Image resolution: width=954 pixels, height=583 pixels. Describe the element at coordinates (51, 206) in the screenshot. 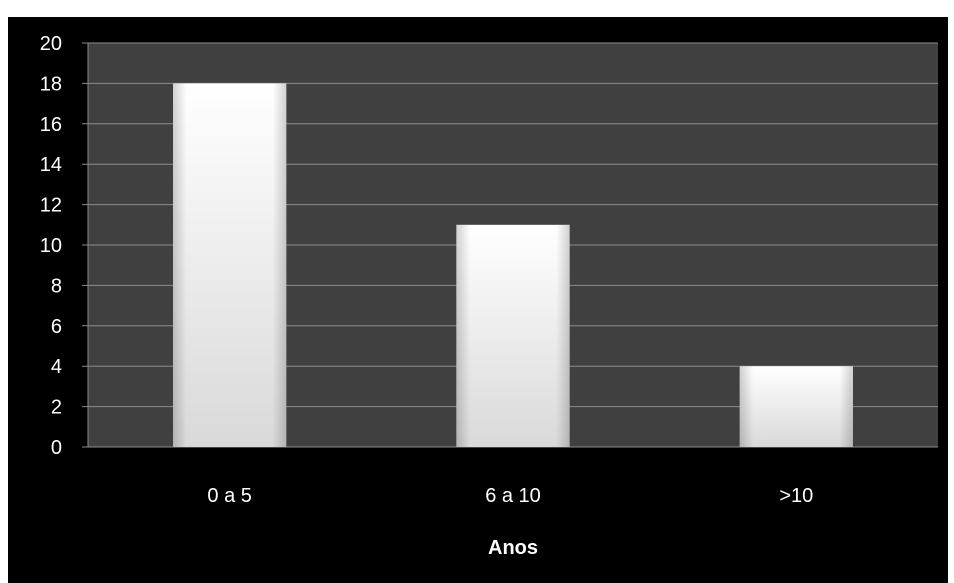

I see `y-tick-label: 12` at that location.